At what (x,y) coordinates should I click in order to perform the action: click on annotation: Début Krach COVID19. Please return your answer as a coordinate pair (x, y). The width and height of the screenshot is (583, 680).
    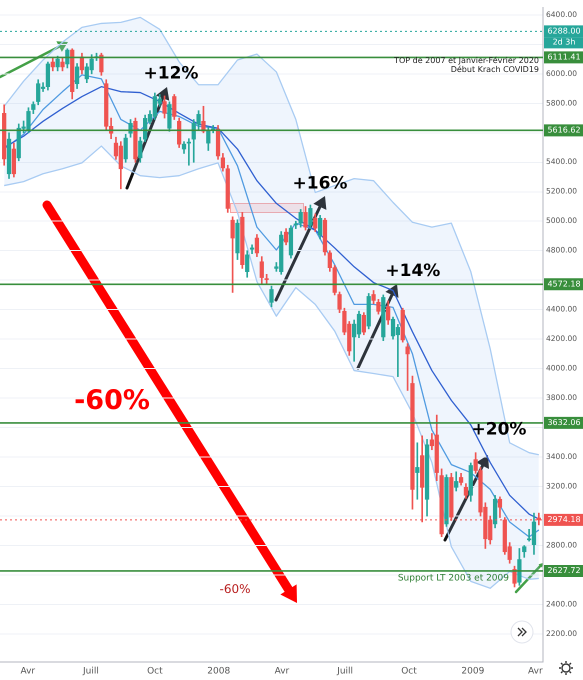
    Looking at the image, I should click on (494, 69).